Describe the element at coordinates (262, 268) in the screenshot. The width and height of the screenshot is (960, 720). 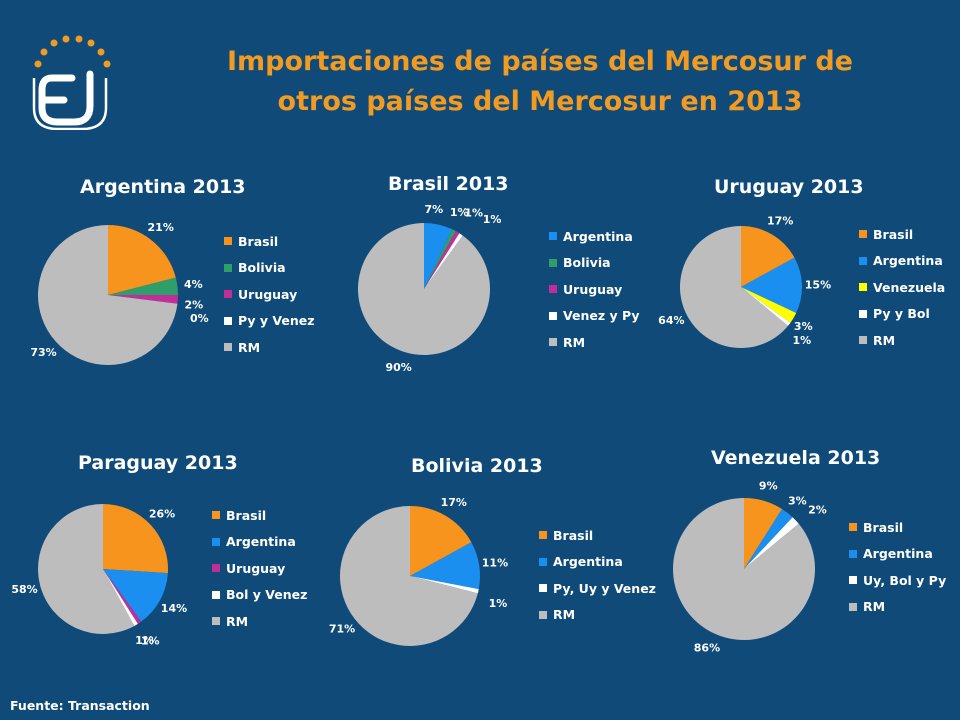
I see `legend-label: Bolivia` at that location.